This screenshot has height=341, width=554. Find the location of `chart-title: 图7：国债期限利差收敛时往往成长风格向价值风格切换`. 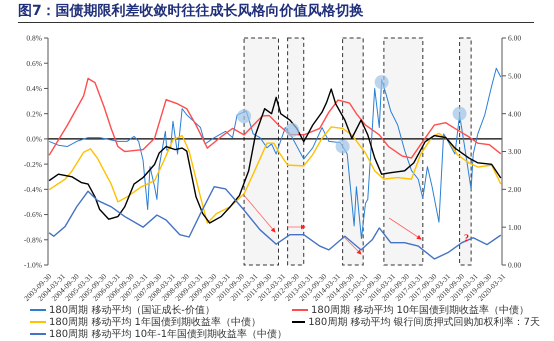

chart-title: 图7：国债期限利差收敛时往往成长风格向价值风格切换 is located at coordinates (276, 12).